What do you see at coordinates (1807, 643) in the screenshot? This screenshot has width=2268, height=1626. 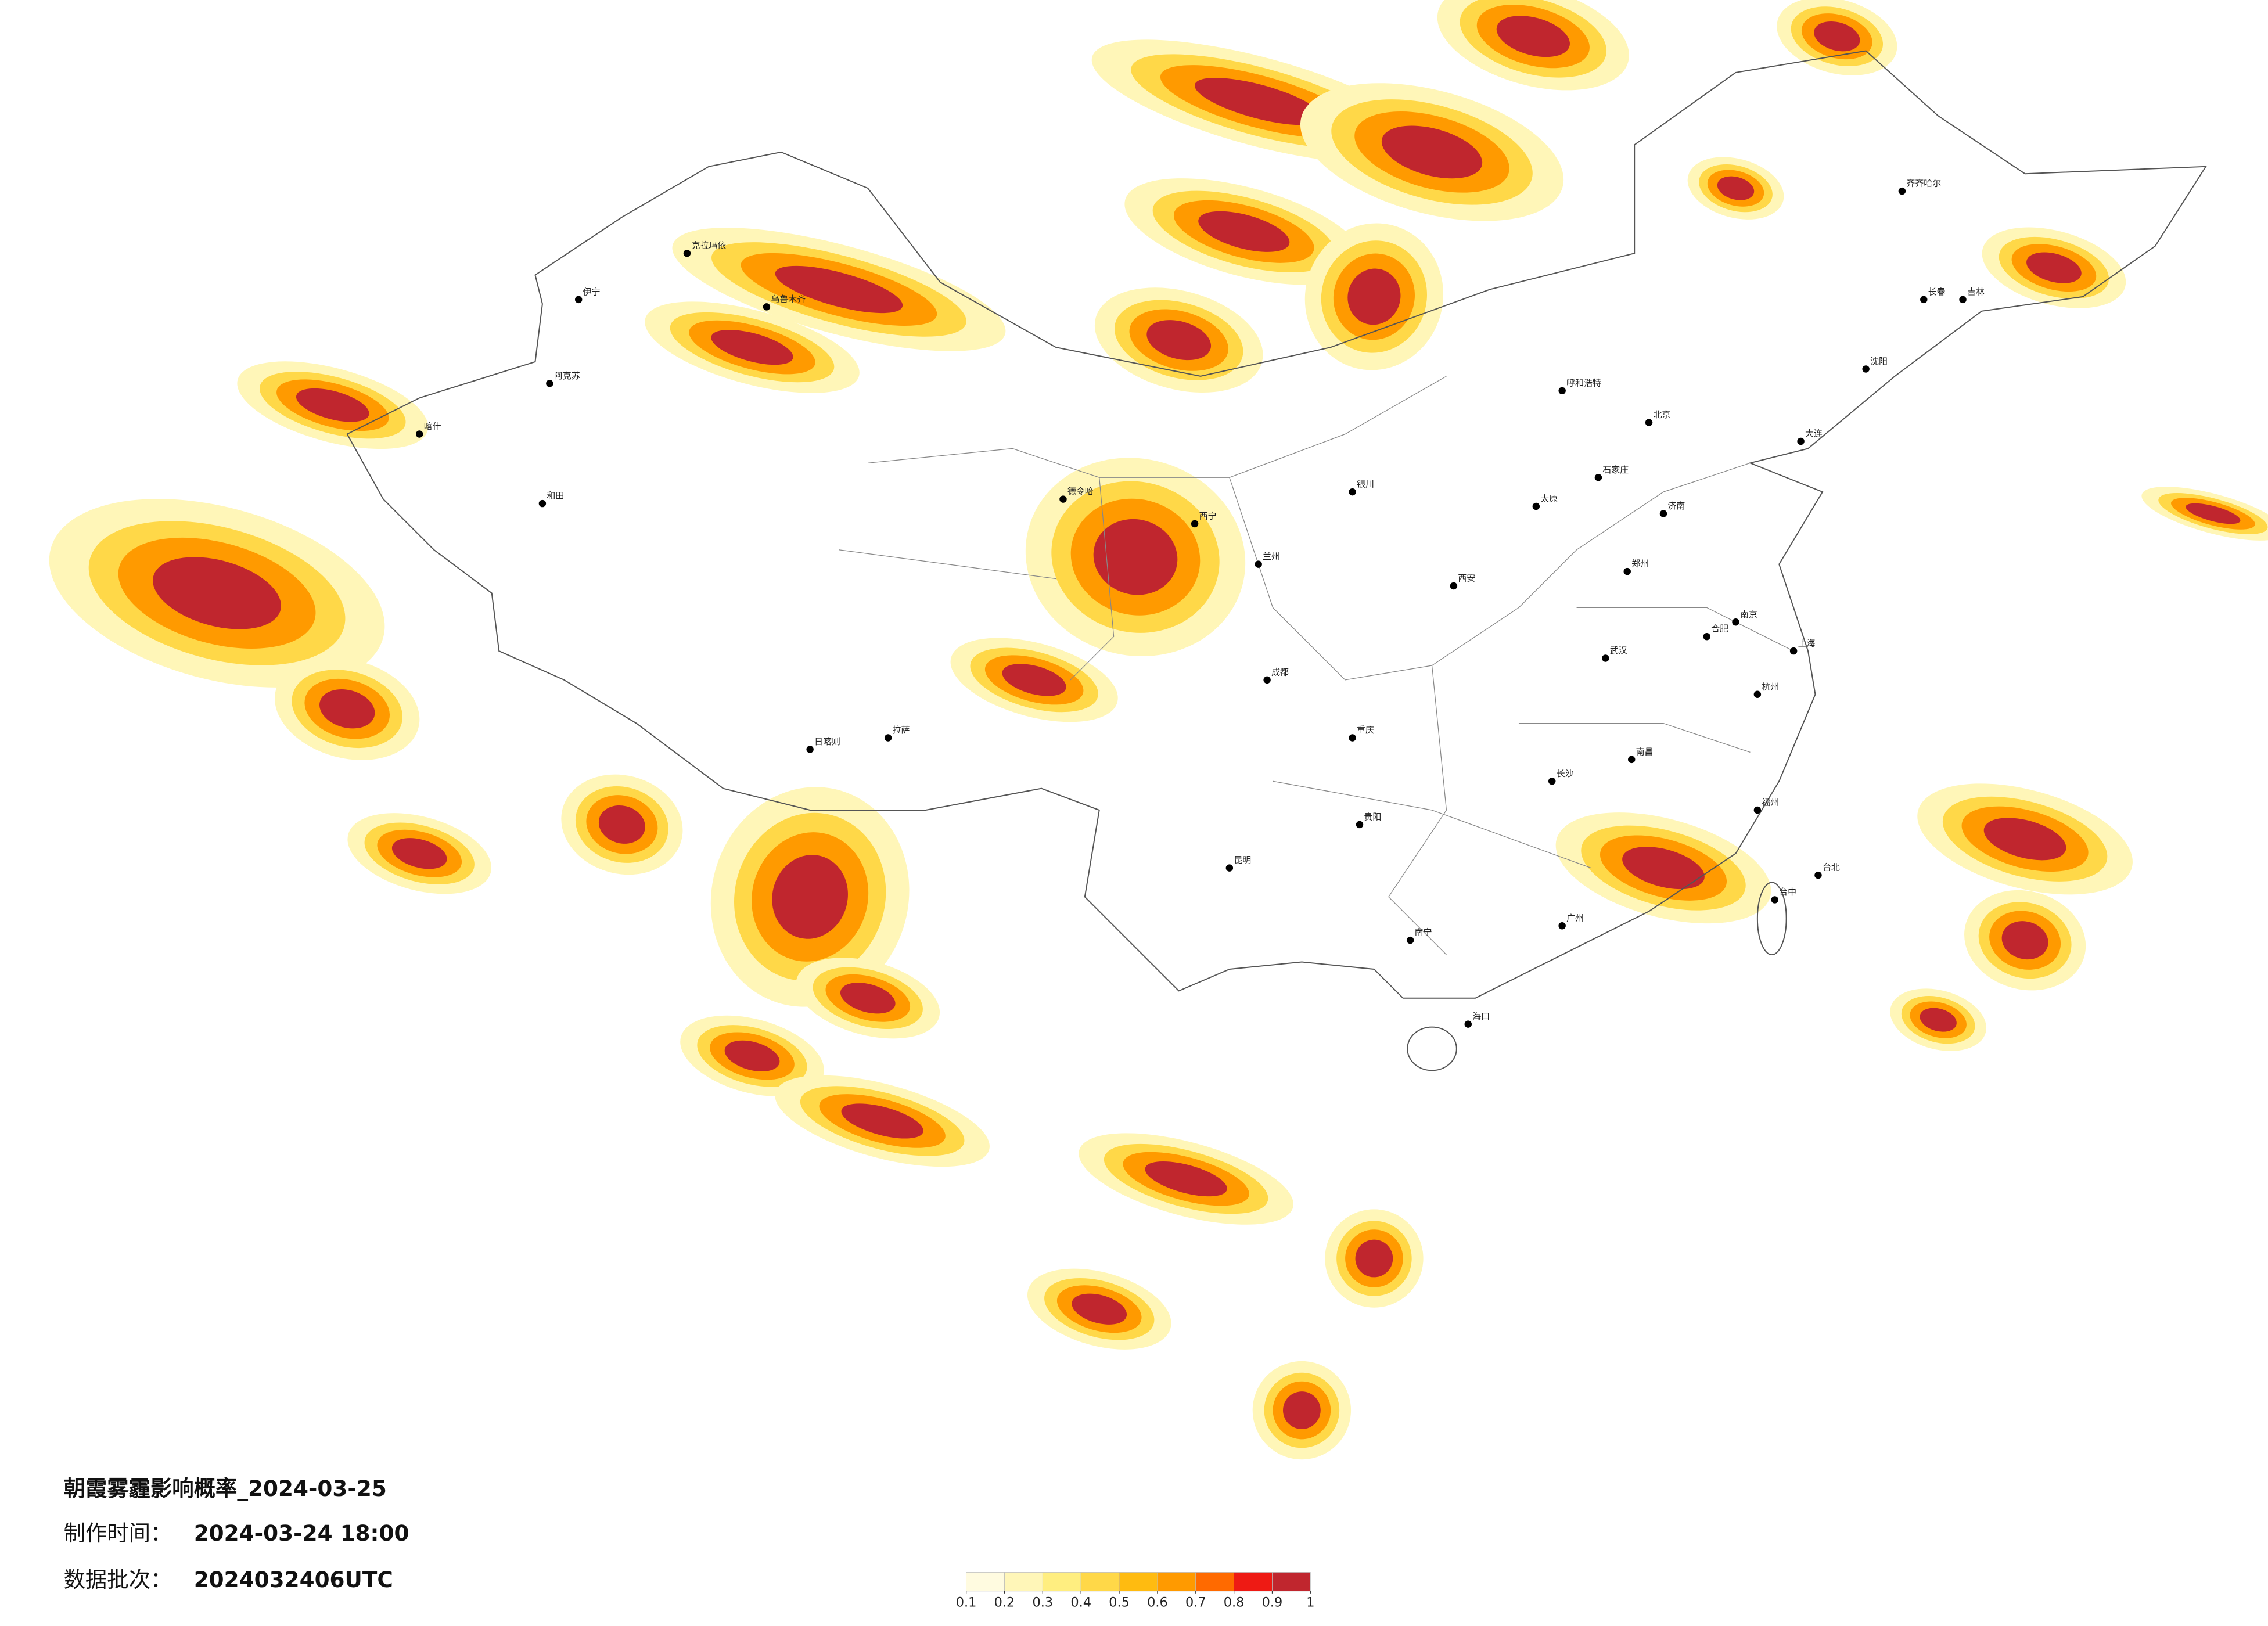 I see `city-label: 上海` at bounding box center [1807, 643].